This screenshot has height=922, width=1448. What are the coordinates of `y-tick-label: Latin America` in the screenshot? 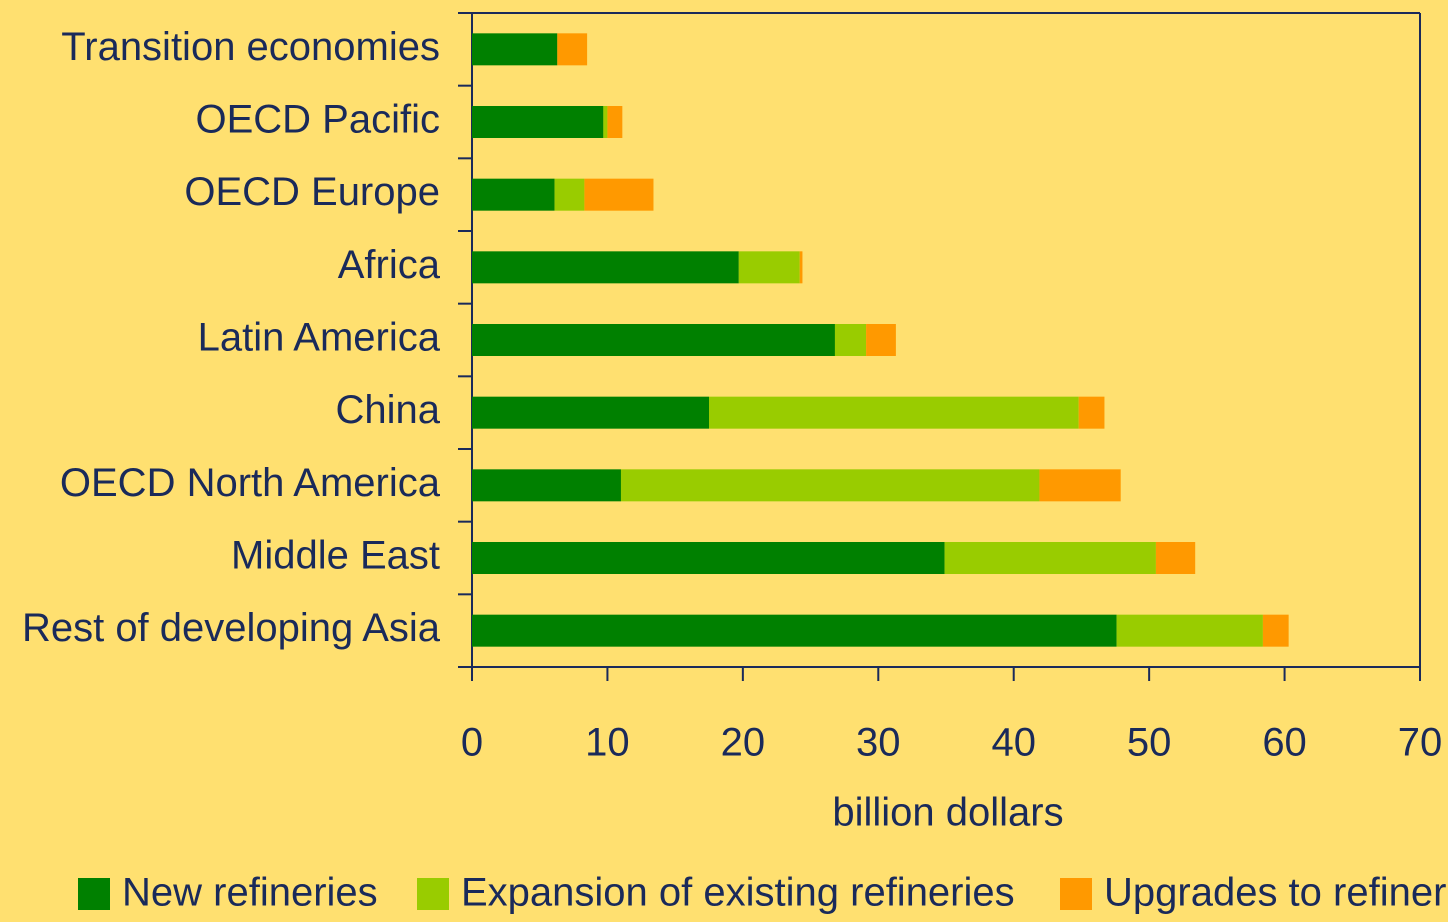 It's located at (319, 338).